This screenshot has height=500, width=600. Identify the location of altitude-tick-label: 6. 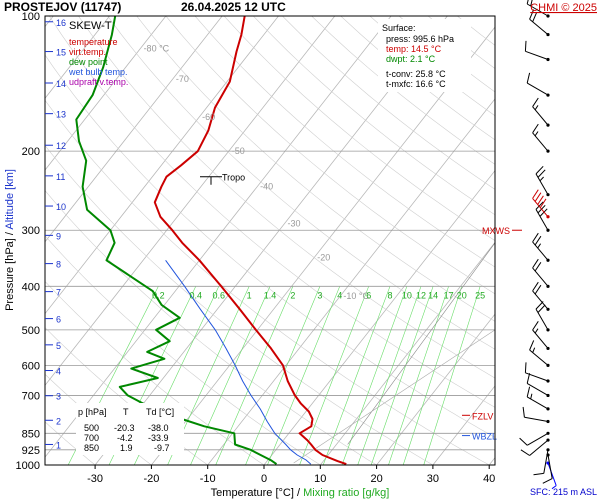
(58, 320).